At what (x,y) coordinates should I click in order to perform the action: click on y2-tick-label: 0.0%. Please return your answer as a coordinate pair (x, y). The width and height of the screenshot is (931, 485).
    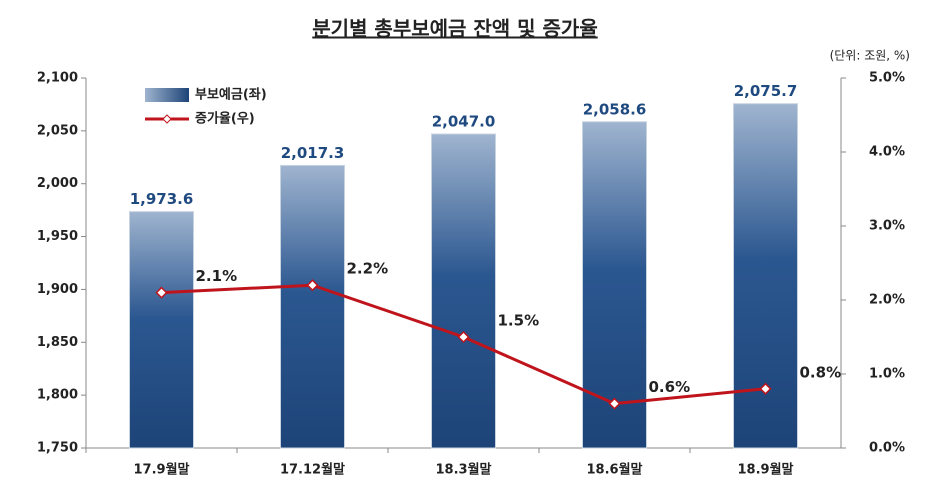
    Looking at the image, I should click on (887, 448).